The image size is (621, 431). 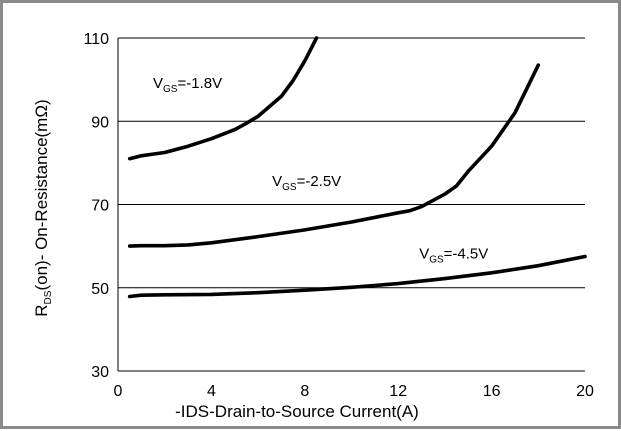 What do you see at coordinates (297, 411) in the screenshot?
I see `x-axis-label: -IDS-Drain-to-Source Current(A)` at bounding box center [297, 411].